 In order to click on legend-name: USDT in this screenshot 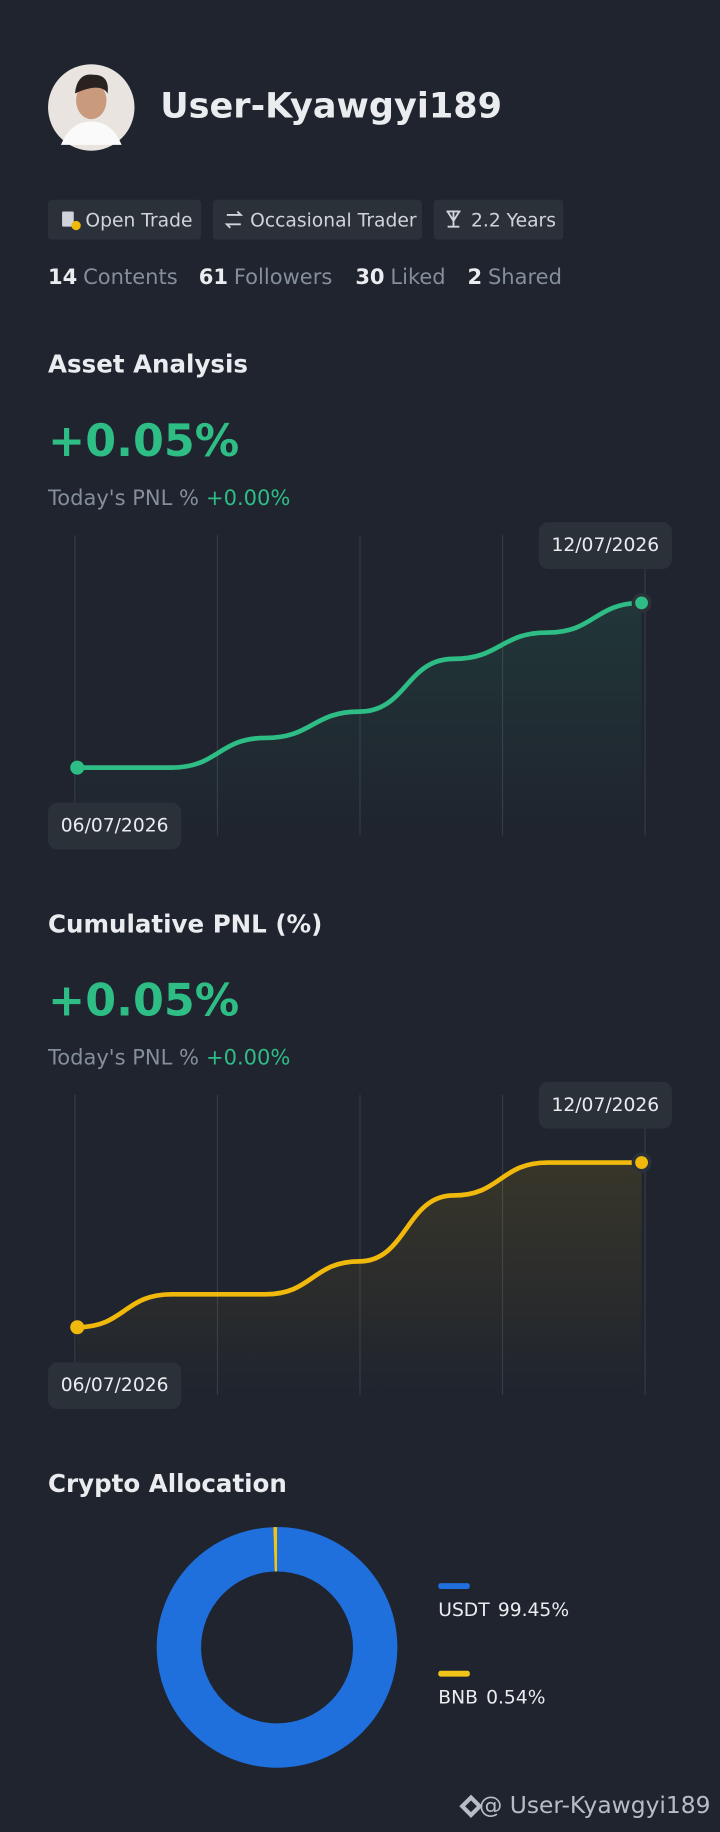, I will do `click(464, 1610)`.